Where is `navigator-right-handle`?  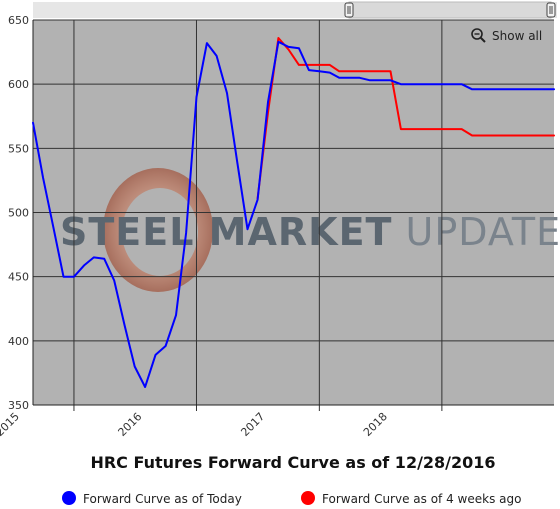
navigator-right-handle is located at coordinates (551, 10).